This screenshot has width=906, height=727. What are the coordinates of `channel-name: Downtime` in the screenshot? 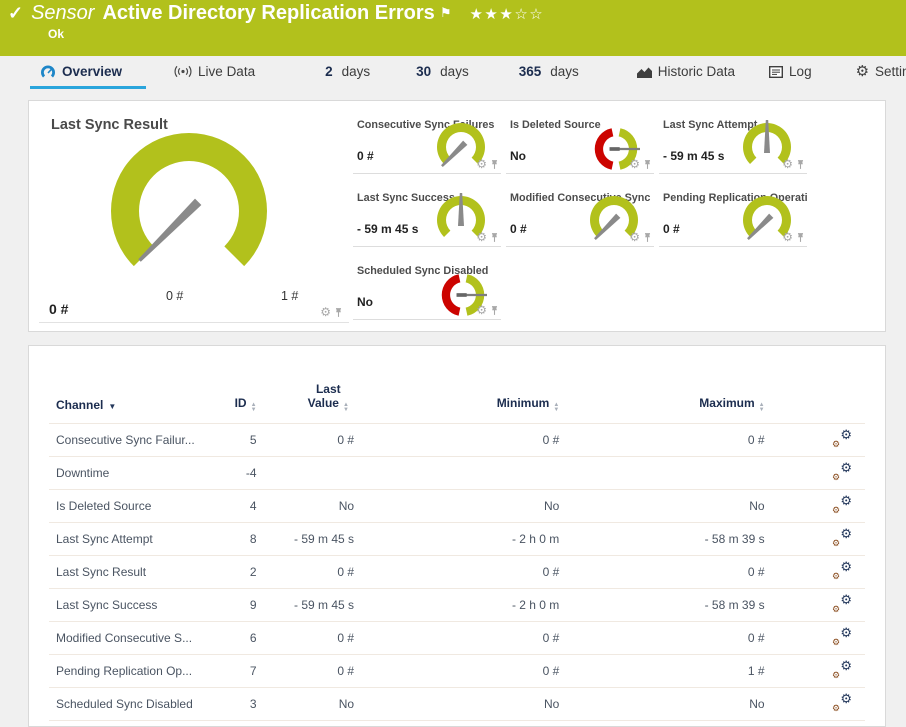 It's located at (132, 473).